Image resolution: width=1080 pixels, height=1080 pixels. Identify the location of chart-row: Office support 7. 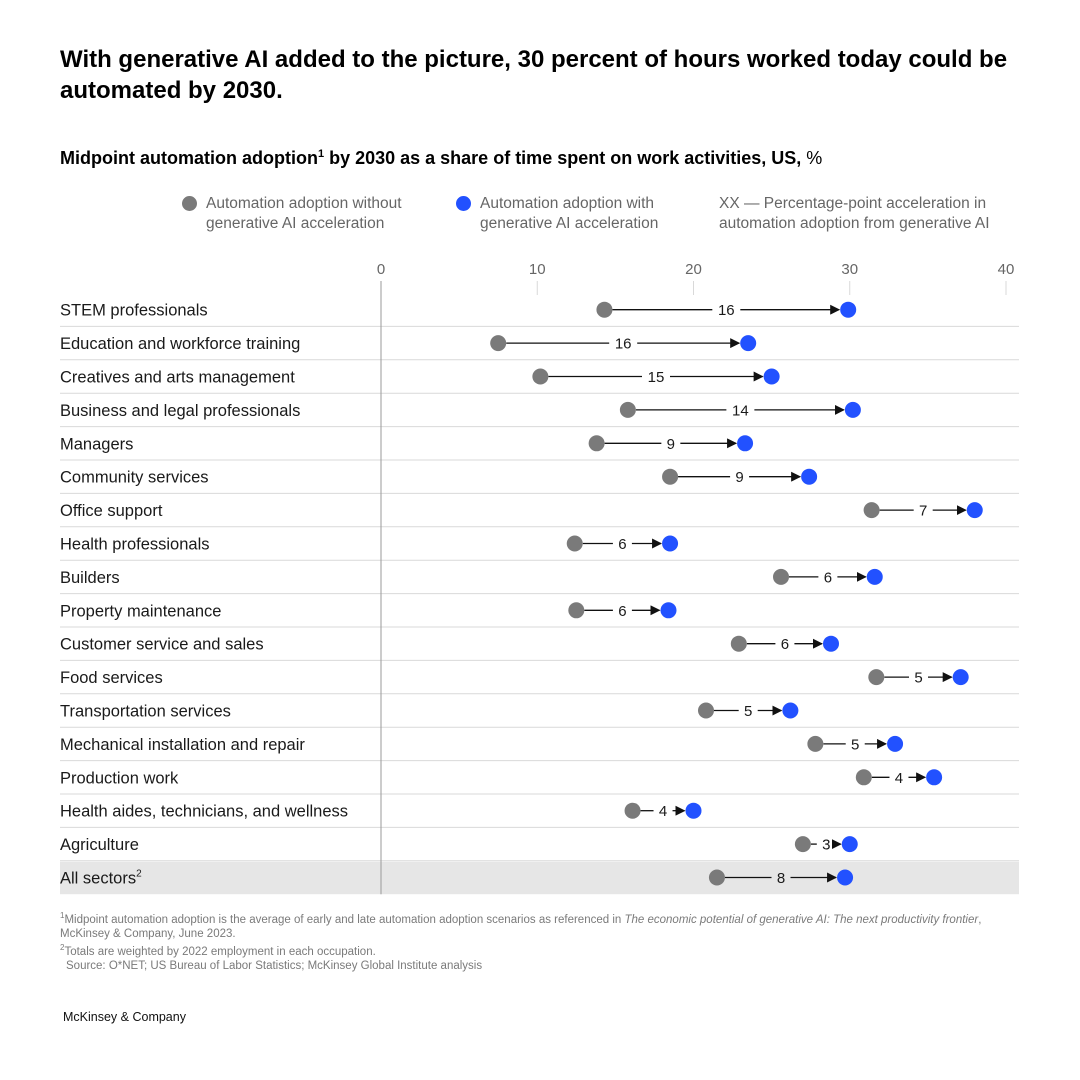
(521, 511).